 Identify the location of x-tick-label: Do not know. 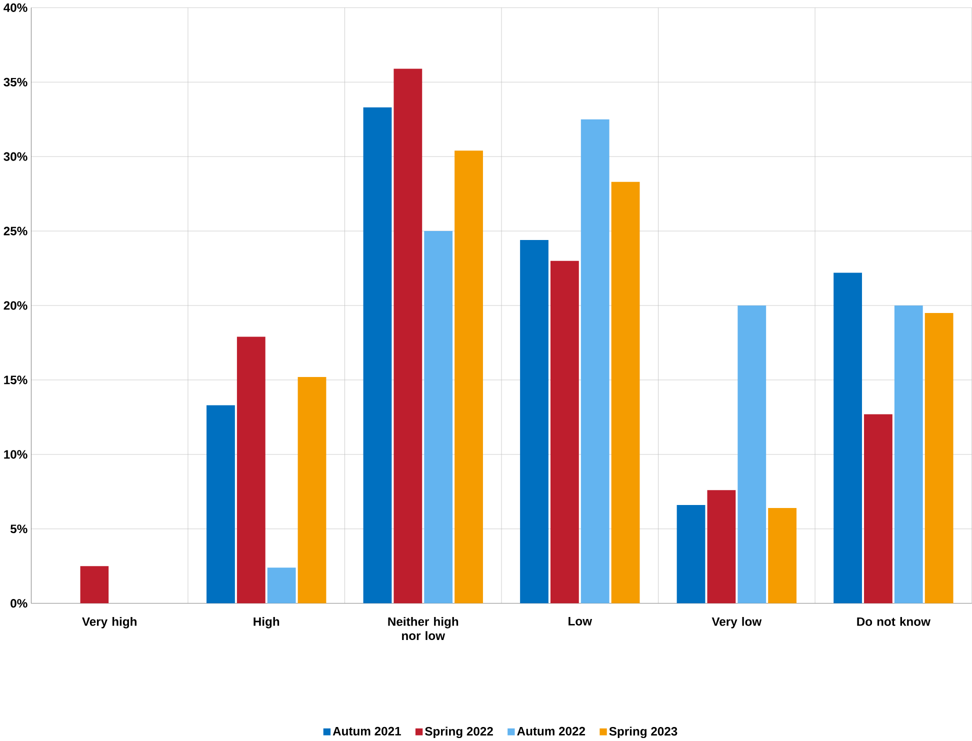
(894, 621).